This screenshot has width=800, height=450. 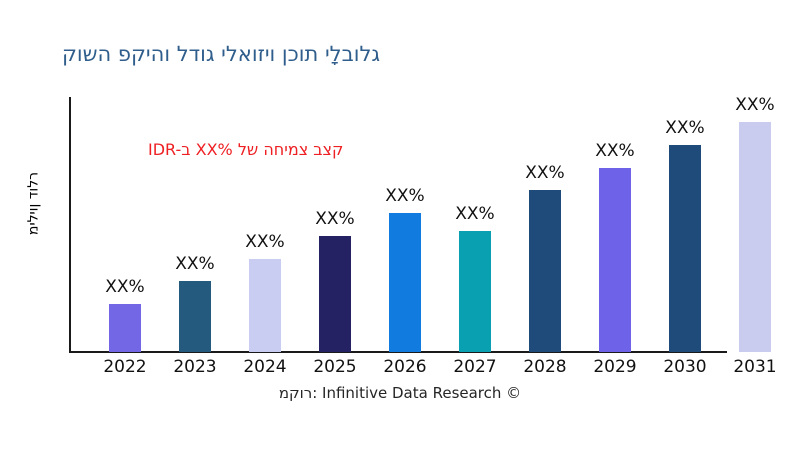 I want to click on bar-2030, so click(x=685, y=248).